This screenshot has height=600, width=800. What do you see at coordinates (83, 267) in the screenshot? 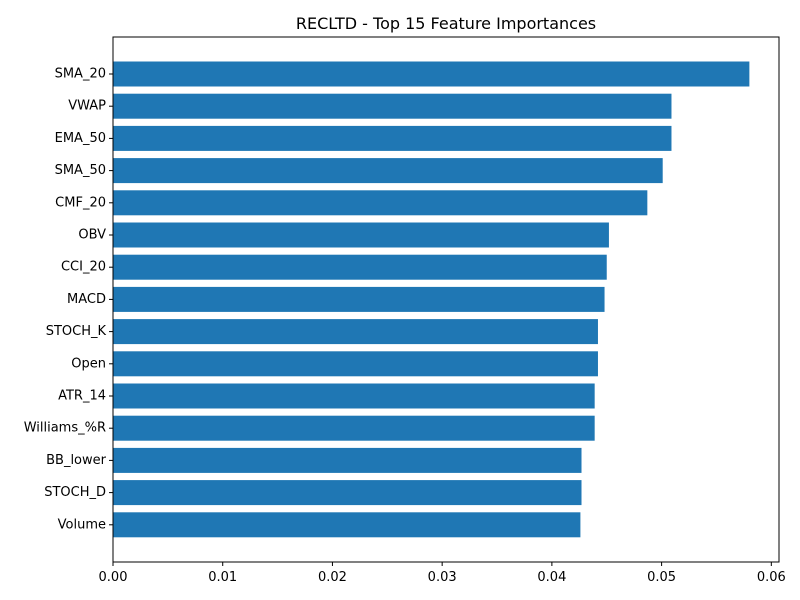
I see `y-tick-label: CCI_20` at bounding box center [83, 267].